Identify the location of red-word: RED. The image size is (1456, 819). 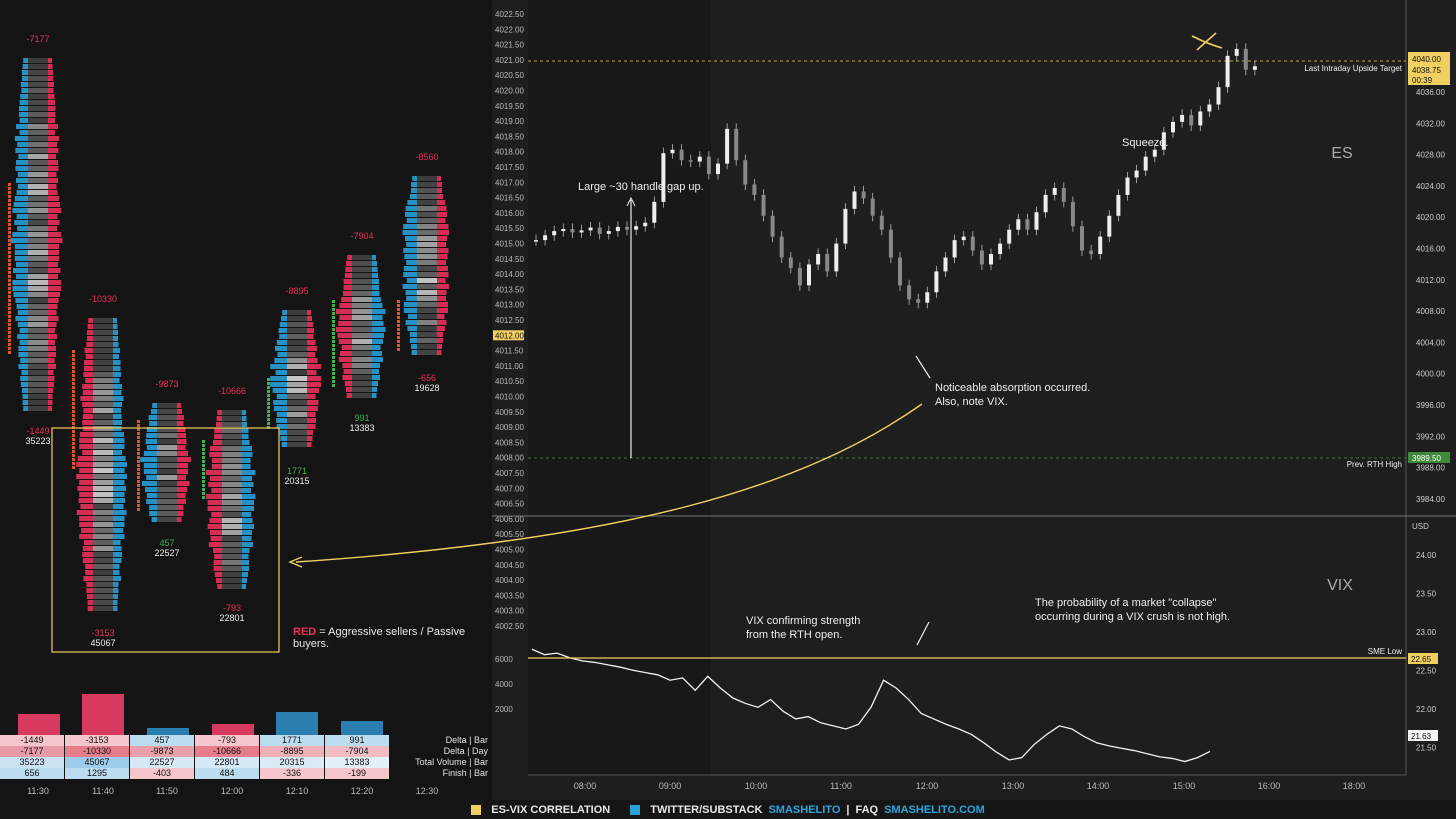
(305, 632).